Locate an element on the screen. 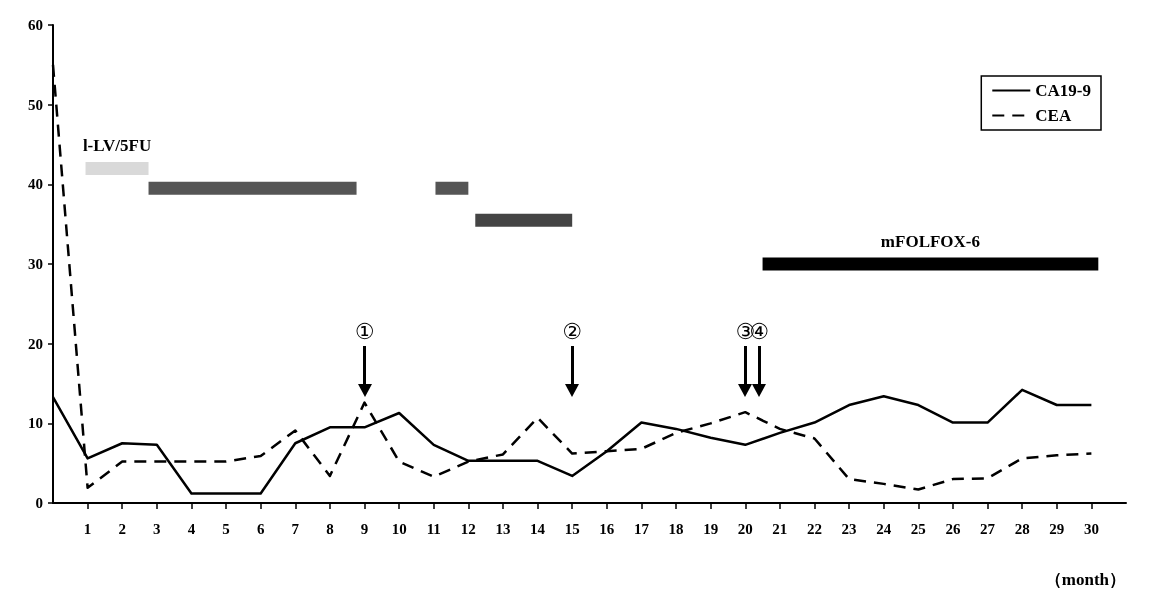 The height and width of the screenshot is (596, 1153). x-axis-title: （month） is located at coordinates (1085, 579).